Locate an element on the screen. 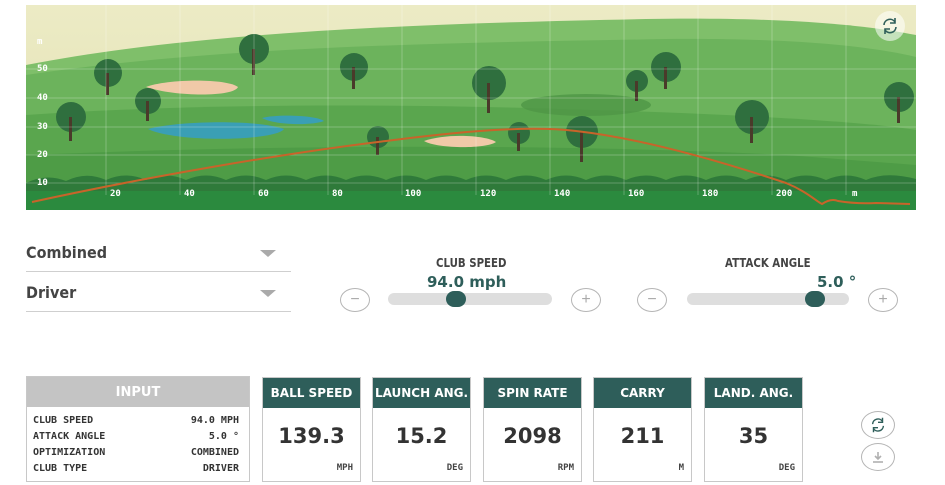  input-row-label: OPTIMIZATION is located at coordinates (69, 452).